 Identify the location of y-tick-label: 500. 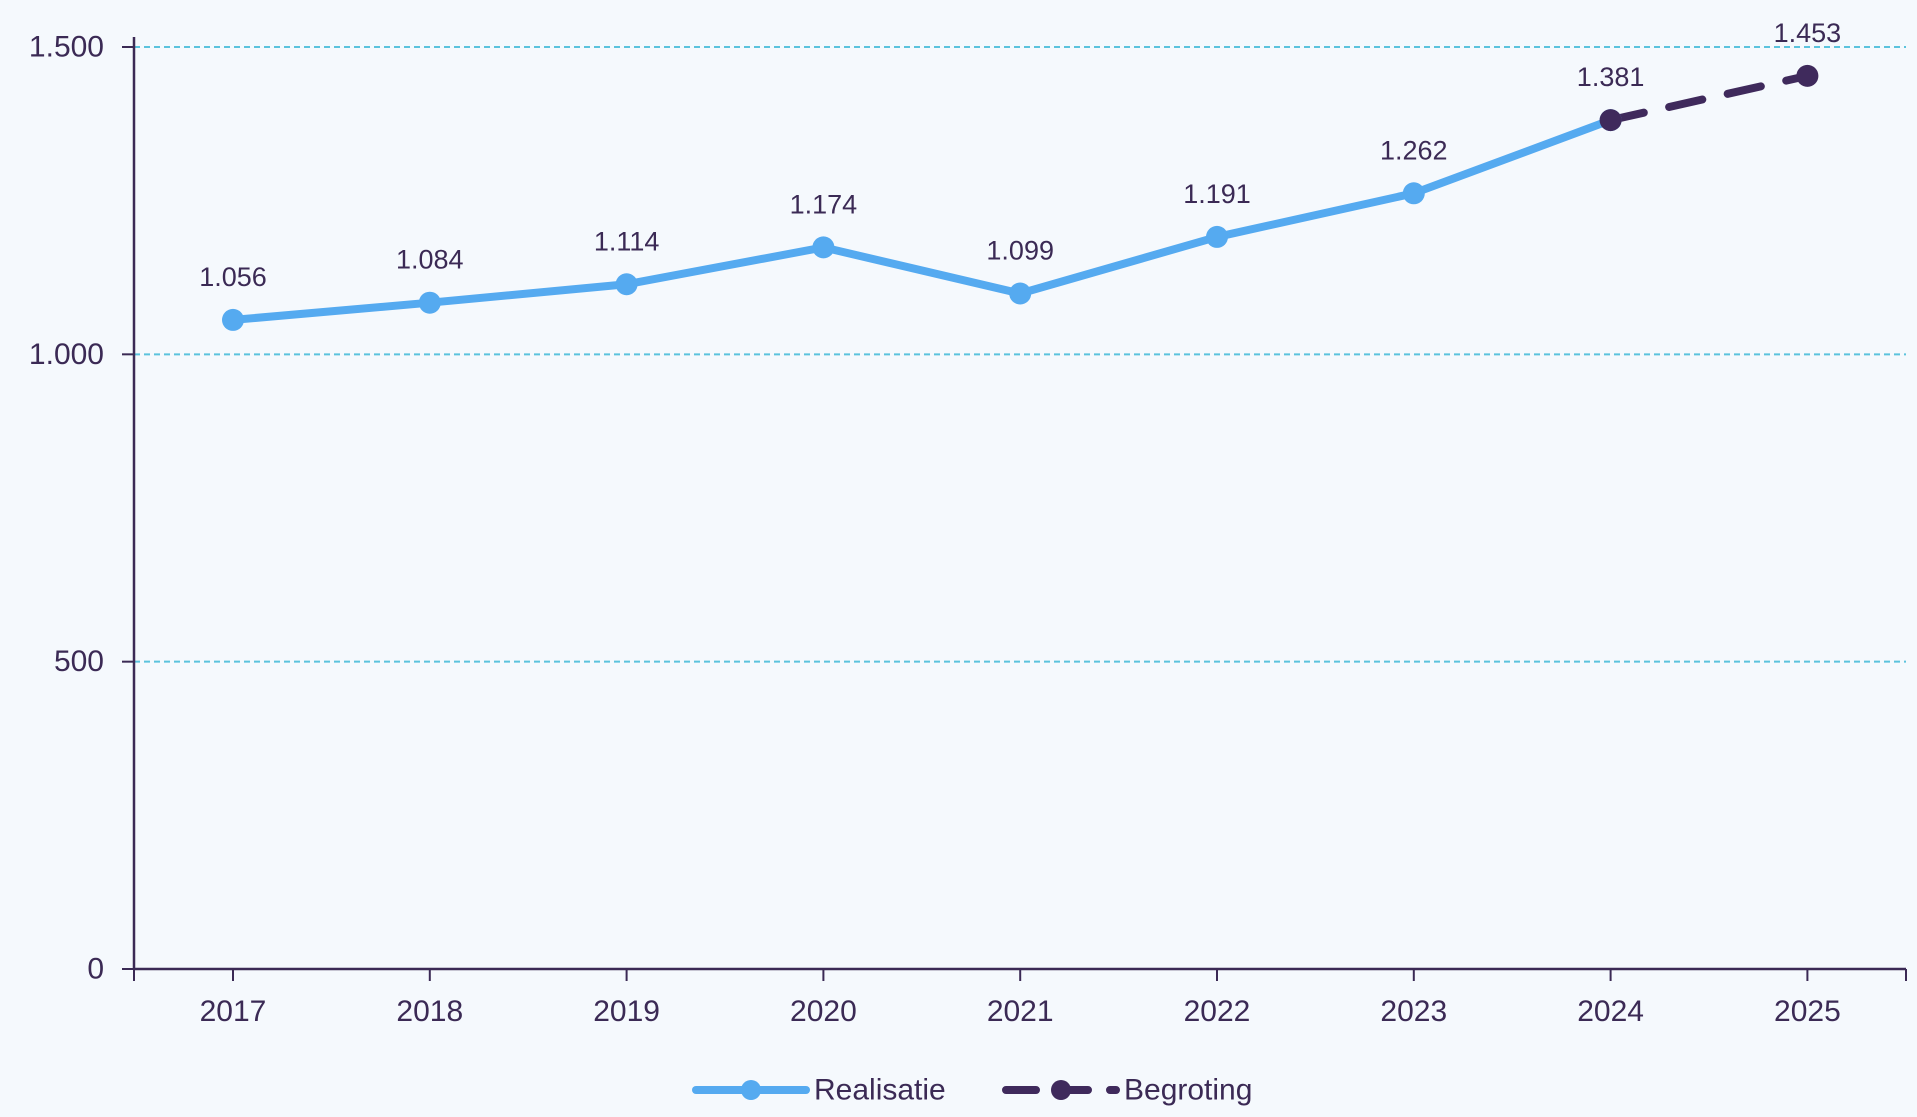
(79, 661).